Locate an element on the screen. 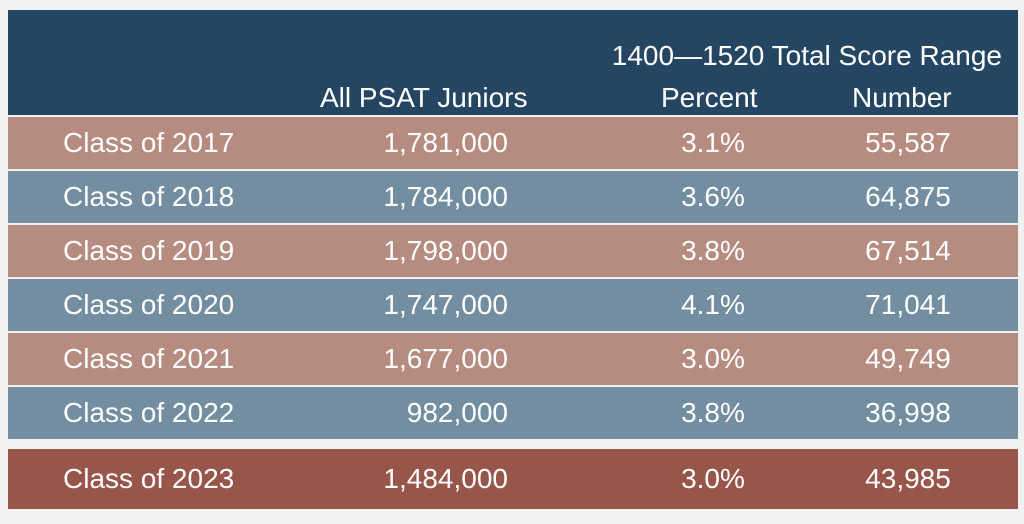 The height and width of the screenshot is (524, 1024). table-row: Class of 2017 1,781,000 3.1% 55,587 is located at coordinates (513, 142).